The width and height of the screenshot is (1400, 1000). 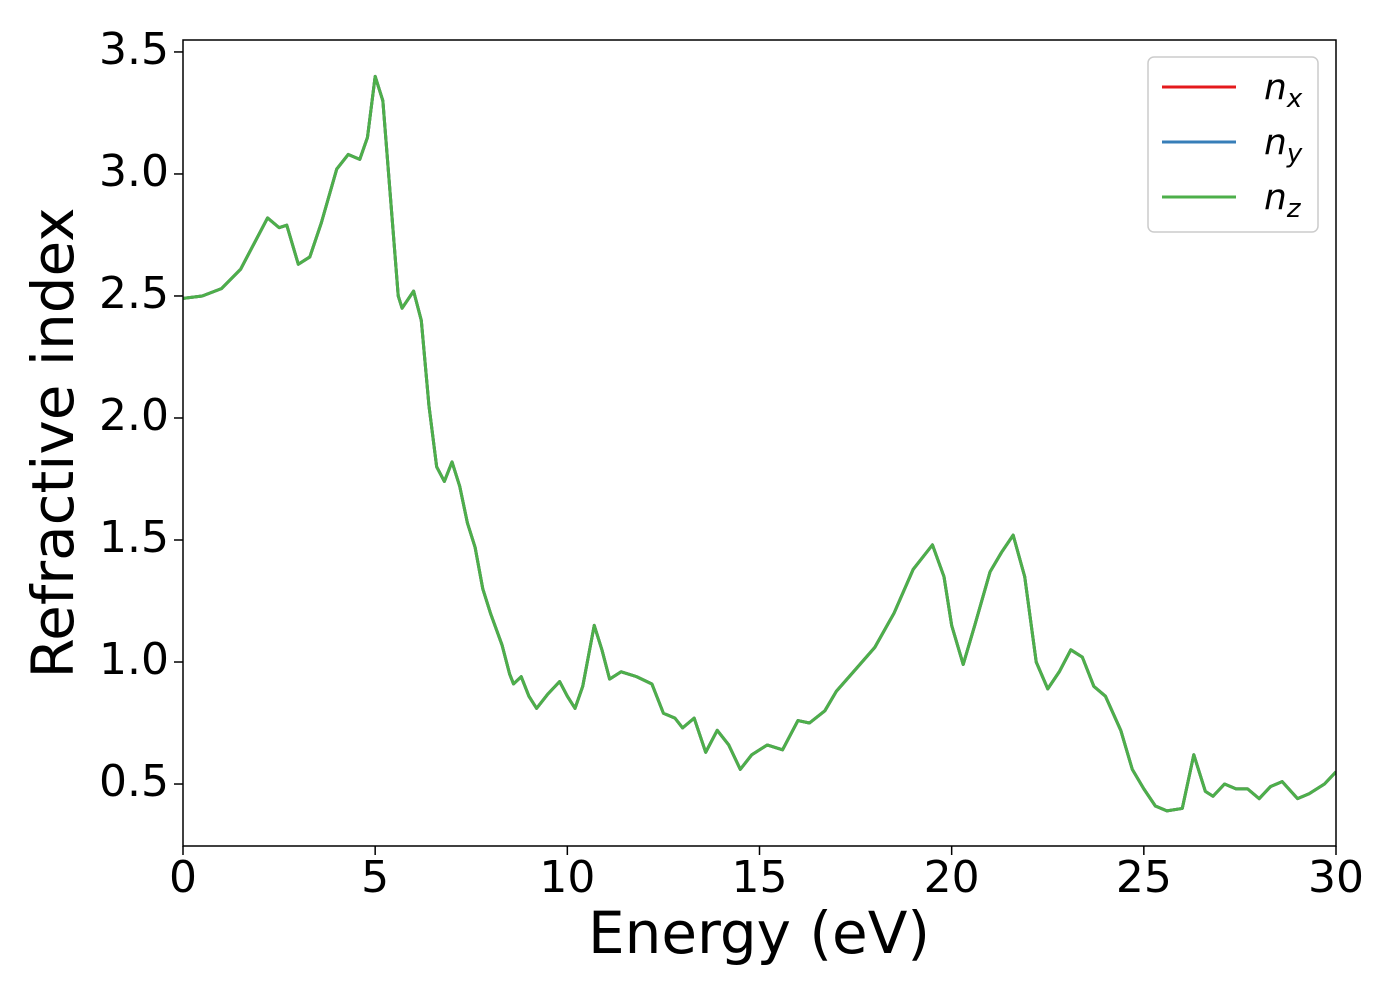 What do you see at coordinates (759, 933) in the screenshot?
I see `x-axis-label: Energy (eV)` at bounding box center [759, 933].